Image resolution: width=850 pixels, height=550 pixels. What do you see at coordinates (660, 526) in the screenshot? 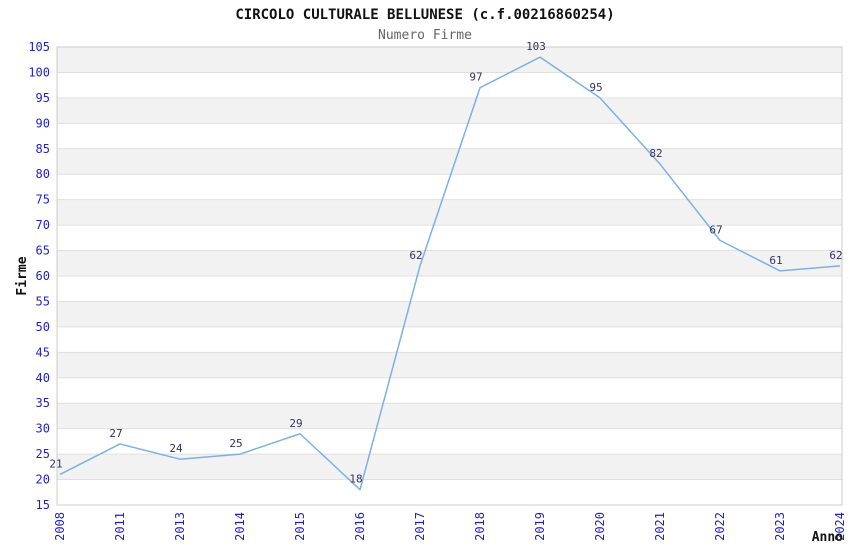
I see `x-tick-label: 2021` at bounding box center [660, 526].